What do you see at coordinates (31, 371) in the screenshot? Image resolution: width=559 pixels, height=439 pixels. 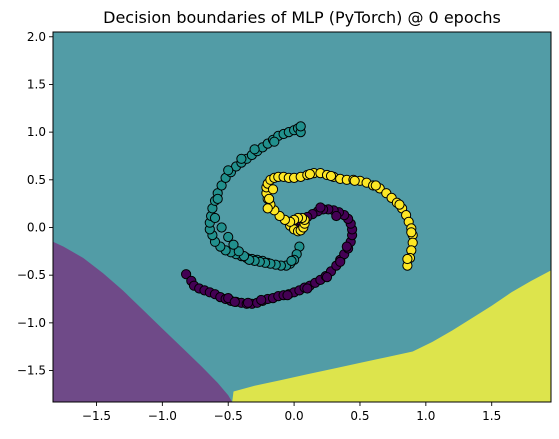 I see `y-tick-label: −1.5` at bounding box center [31, 371].